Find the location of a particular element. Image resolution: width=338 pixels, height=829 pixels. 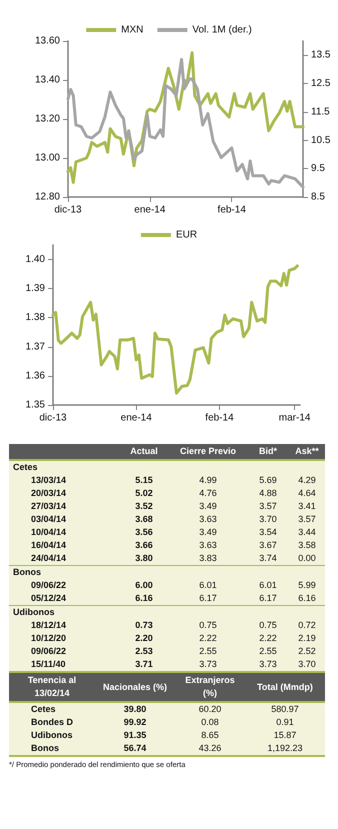

text: 3.56 is located at coordinates (144, 532).